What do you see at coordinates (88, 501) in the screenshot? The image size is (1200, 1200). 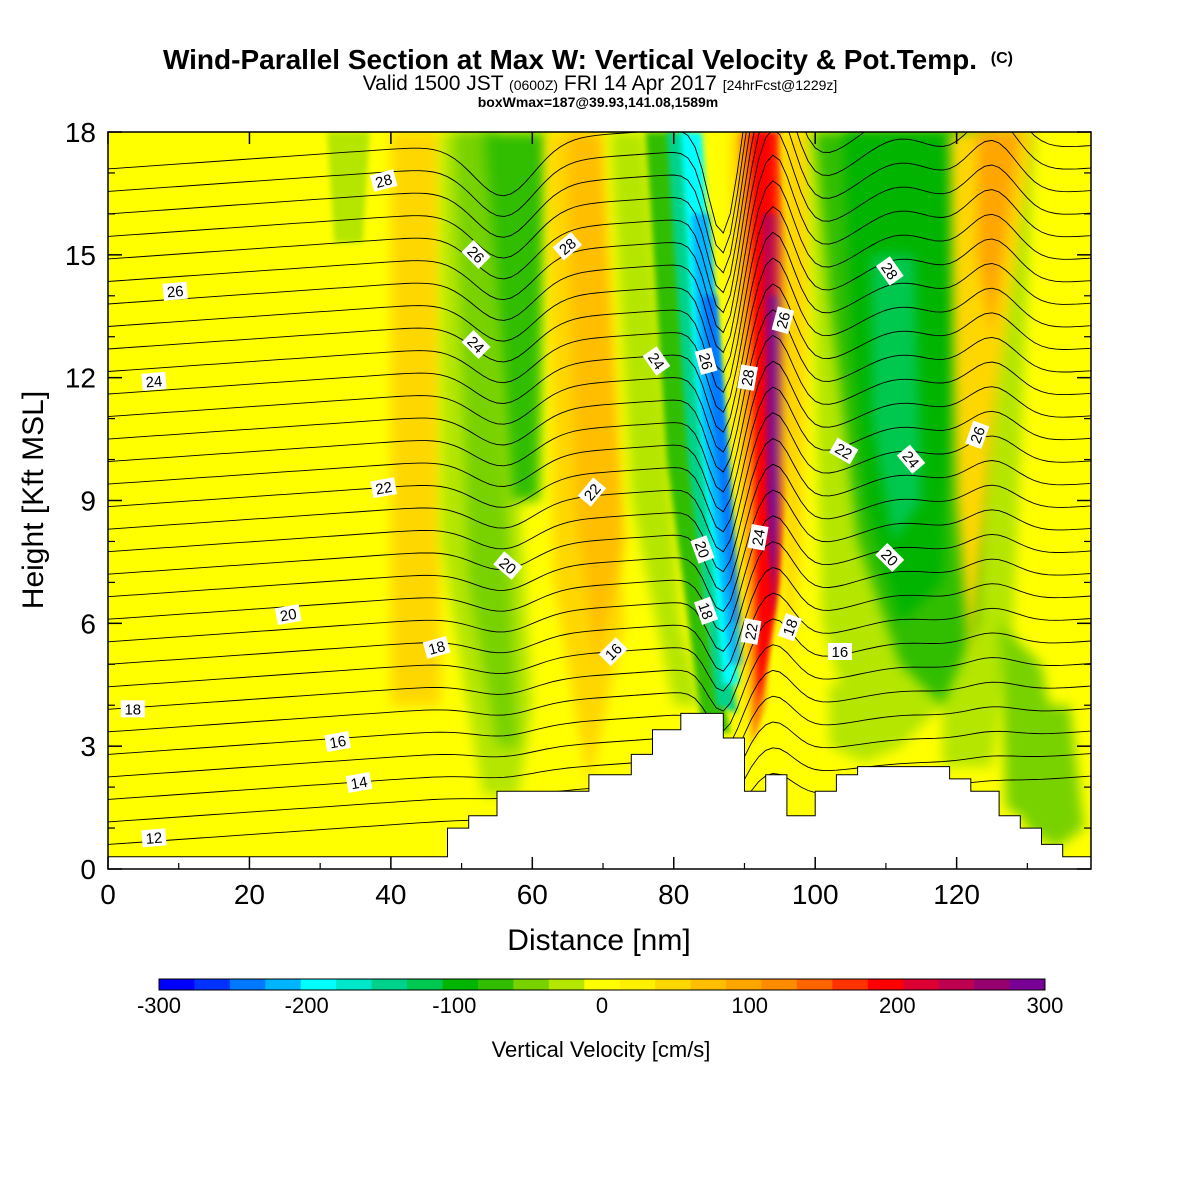 I see `y-tick-label: 9` at bounding box center [88, 501].